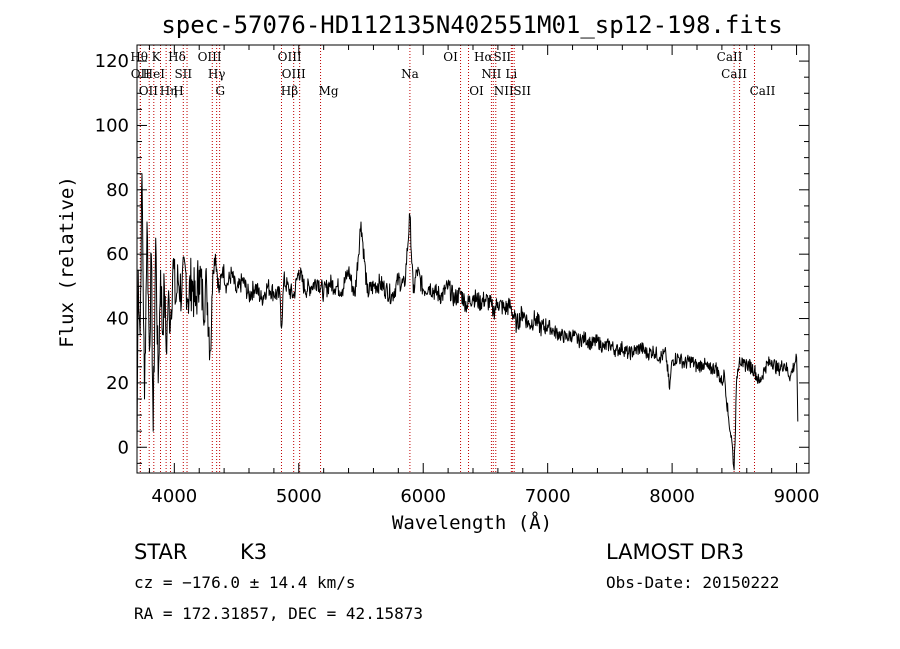 Image resolution: width=900 pixels, height=649 pixels. What do you see at coordinates (472, 522) in the screenshot?
I see `x-axis-label: Wavelength (Å)` at bounding box center [472, 522].